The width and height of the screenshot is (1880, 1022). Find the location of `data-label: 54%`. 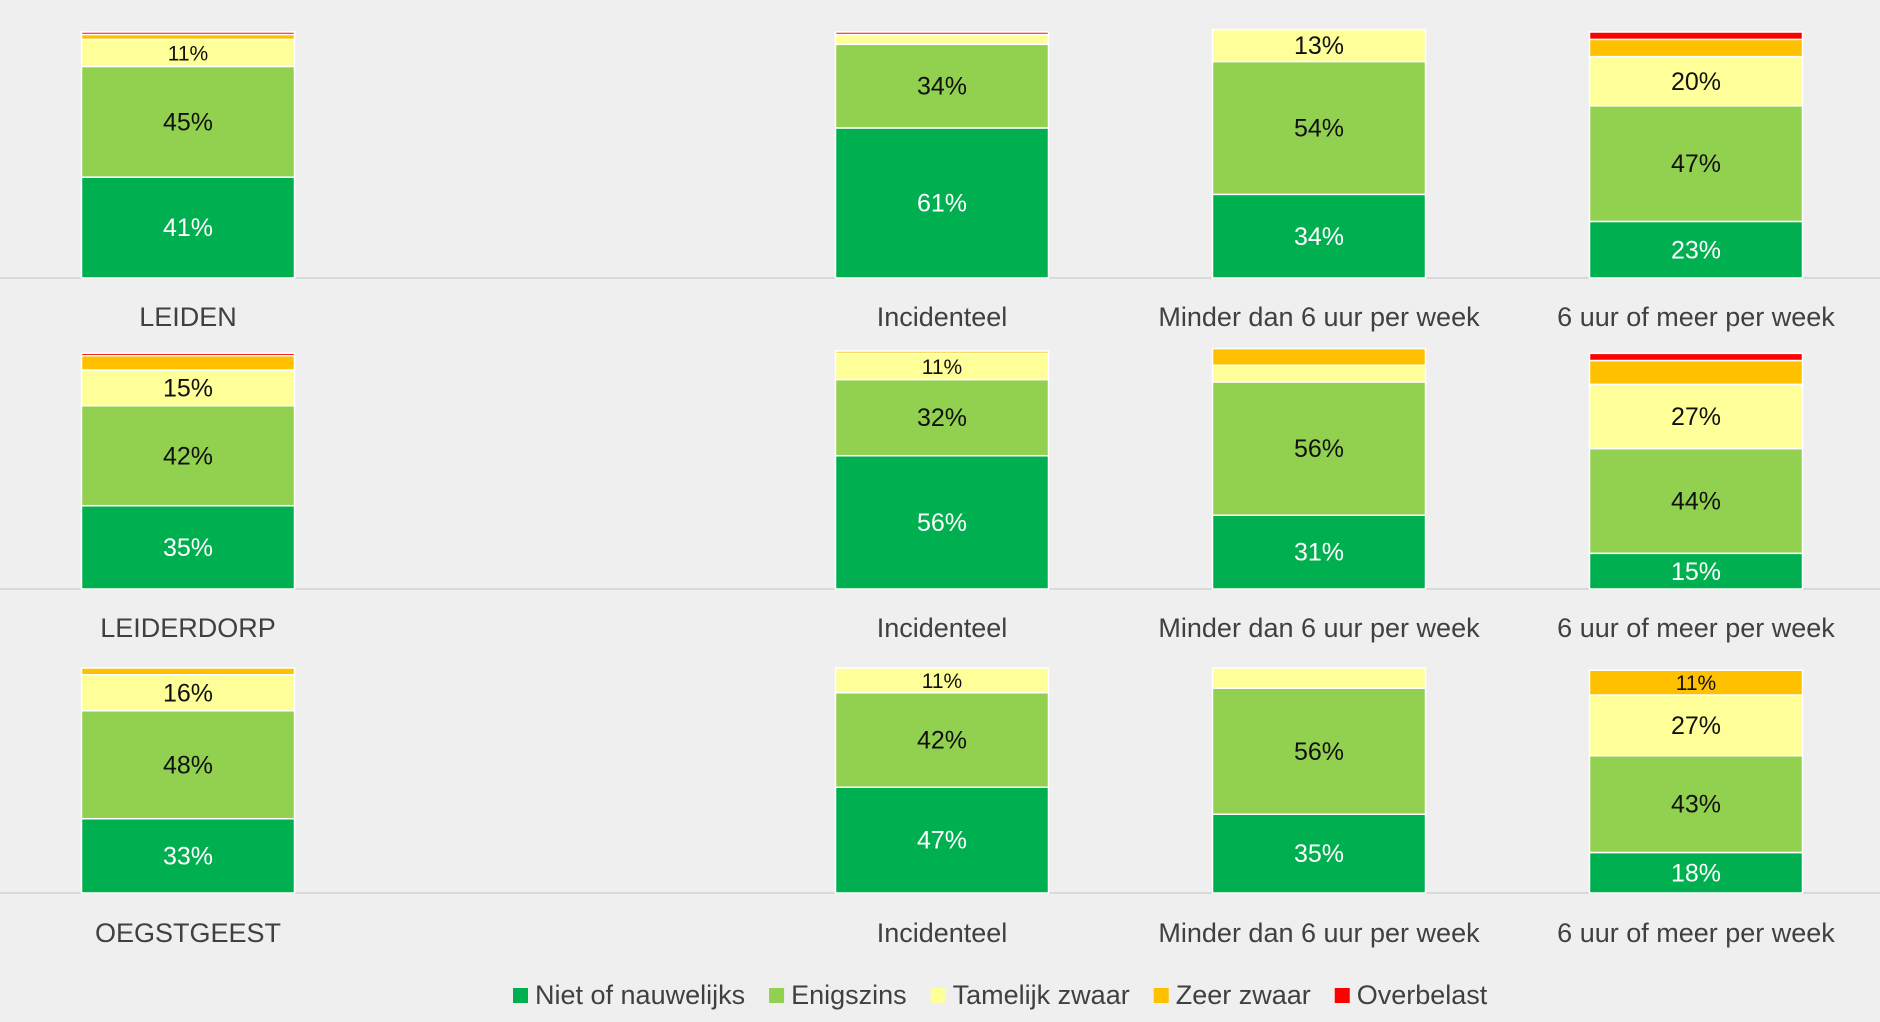

data-label: 54% is located at coordinates (1319, 129).